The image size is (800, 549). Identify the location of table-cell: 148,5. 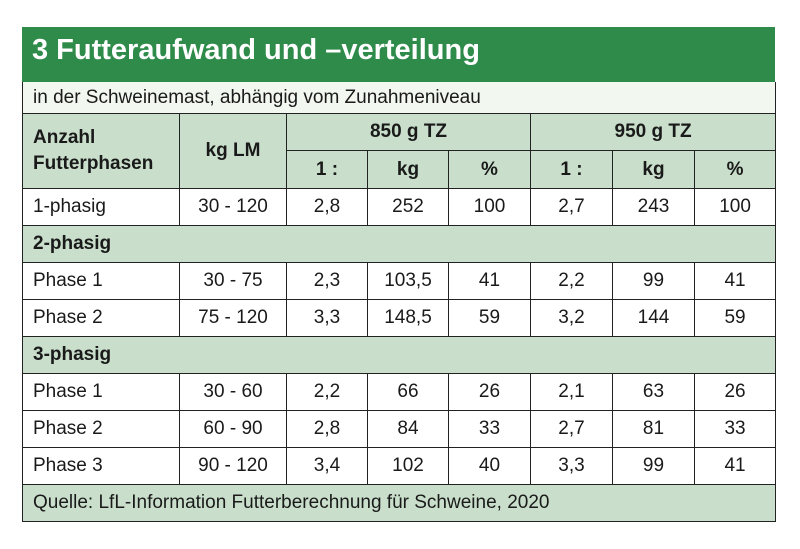
(408, 318).